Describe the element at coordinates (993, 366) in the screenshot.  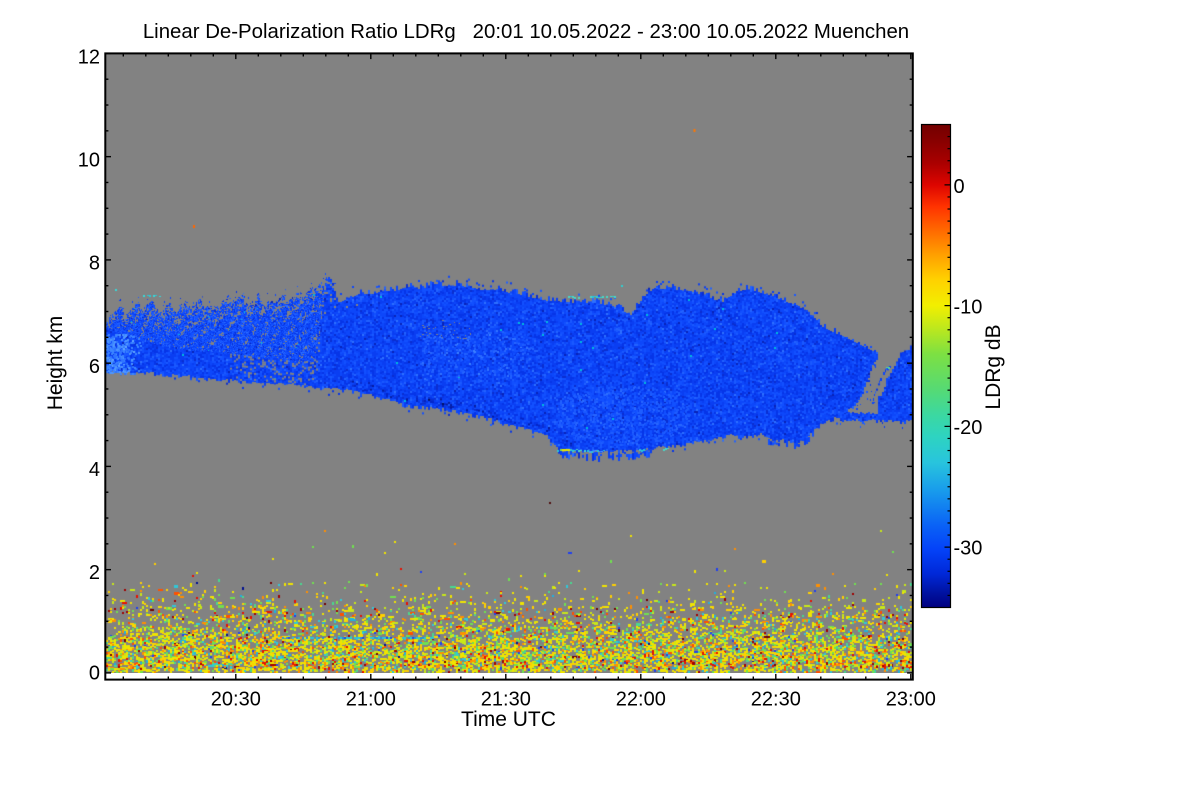
I see `svg-text: LDRg dB` at that location.